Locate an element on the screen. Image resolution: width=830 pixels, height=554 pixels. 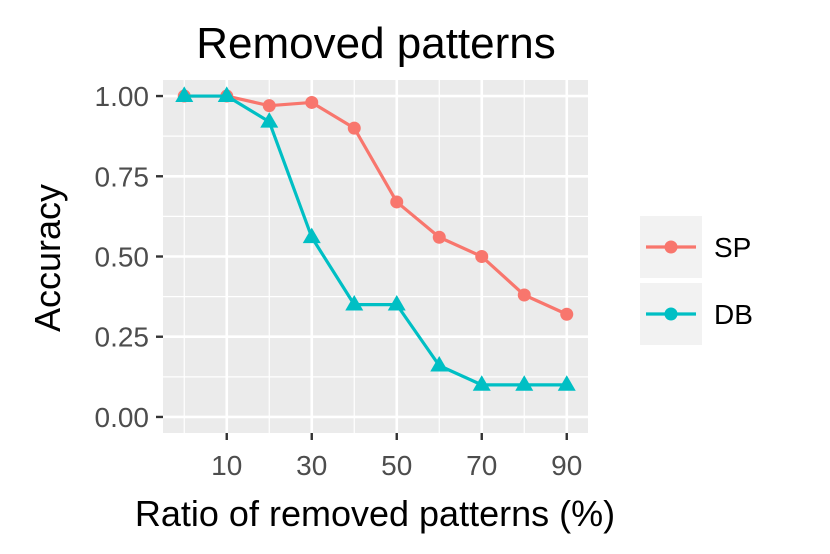
legend-item-db: DB is located at coordinates (696, 314).